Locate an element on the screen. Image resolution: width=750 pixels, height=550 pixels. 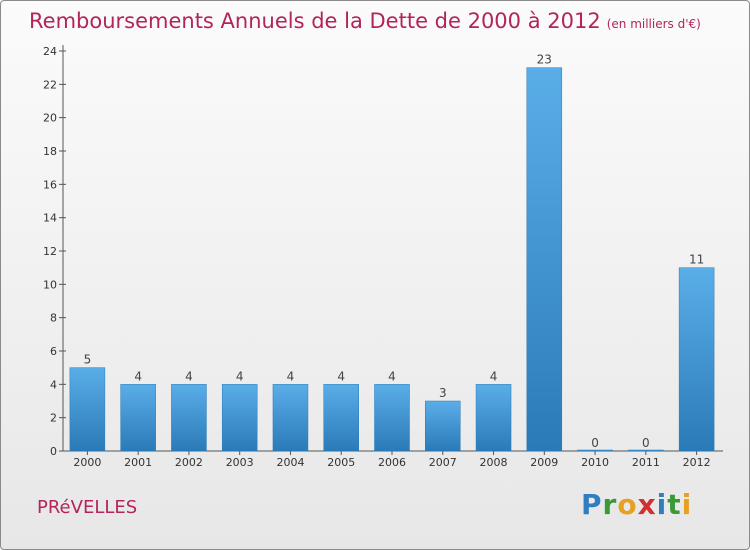
x-tick-label: 2010 is located at coordinates (595, 462).